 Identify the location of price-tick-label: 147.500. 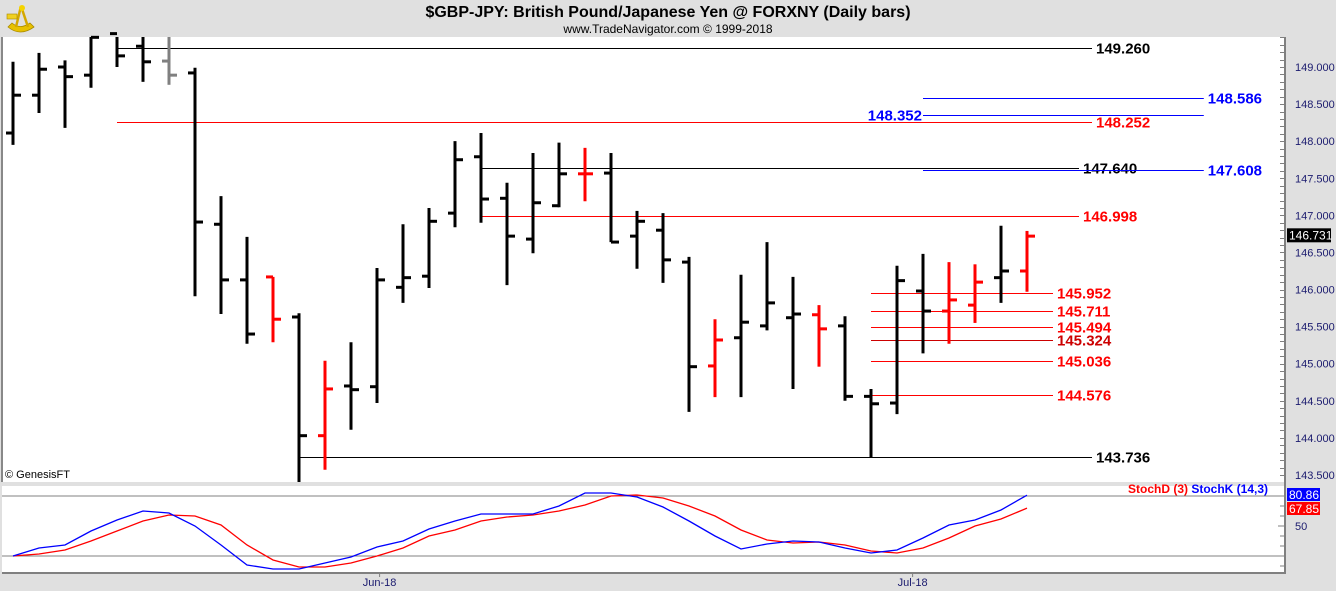
(1315, 179).